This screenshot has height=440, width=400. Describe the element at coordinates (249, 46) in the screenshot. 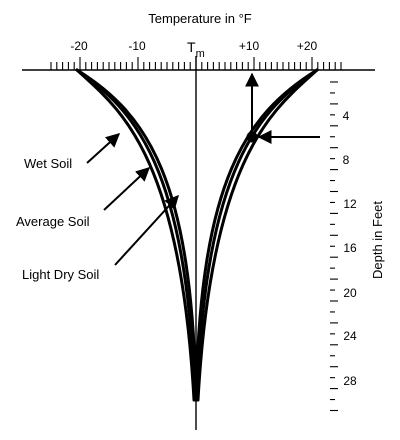

I see `temp-tick-label-plus10: +10` at that location.